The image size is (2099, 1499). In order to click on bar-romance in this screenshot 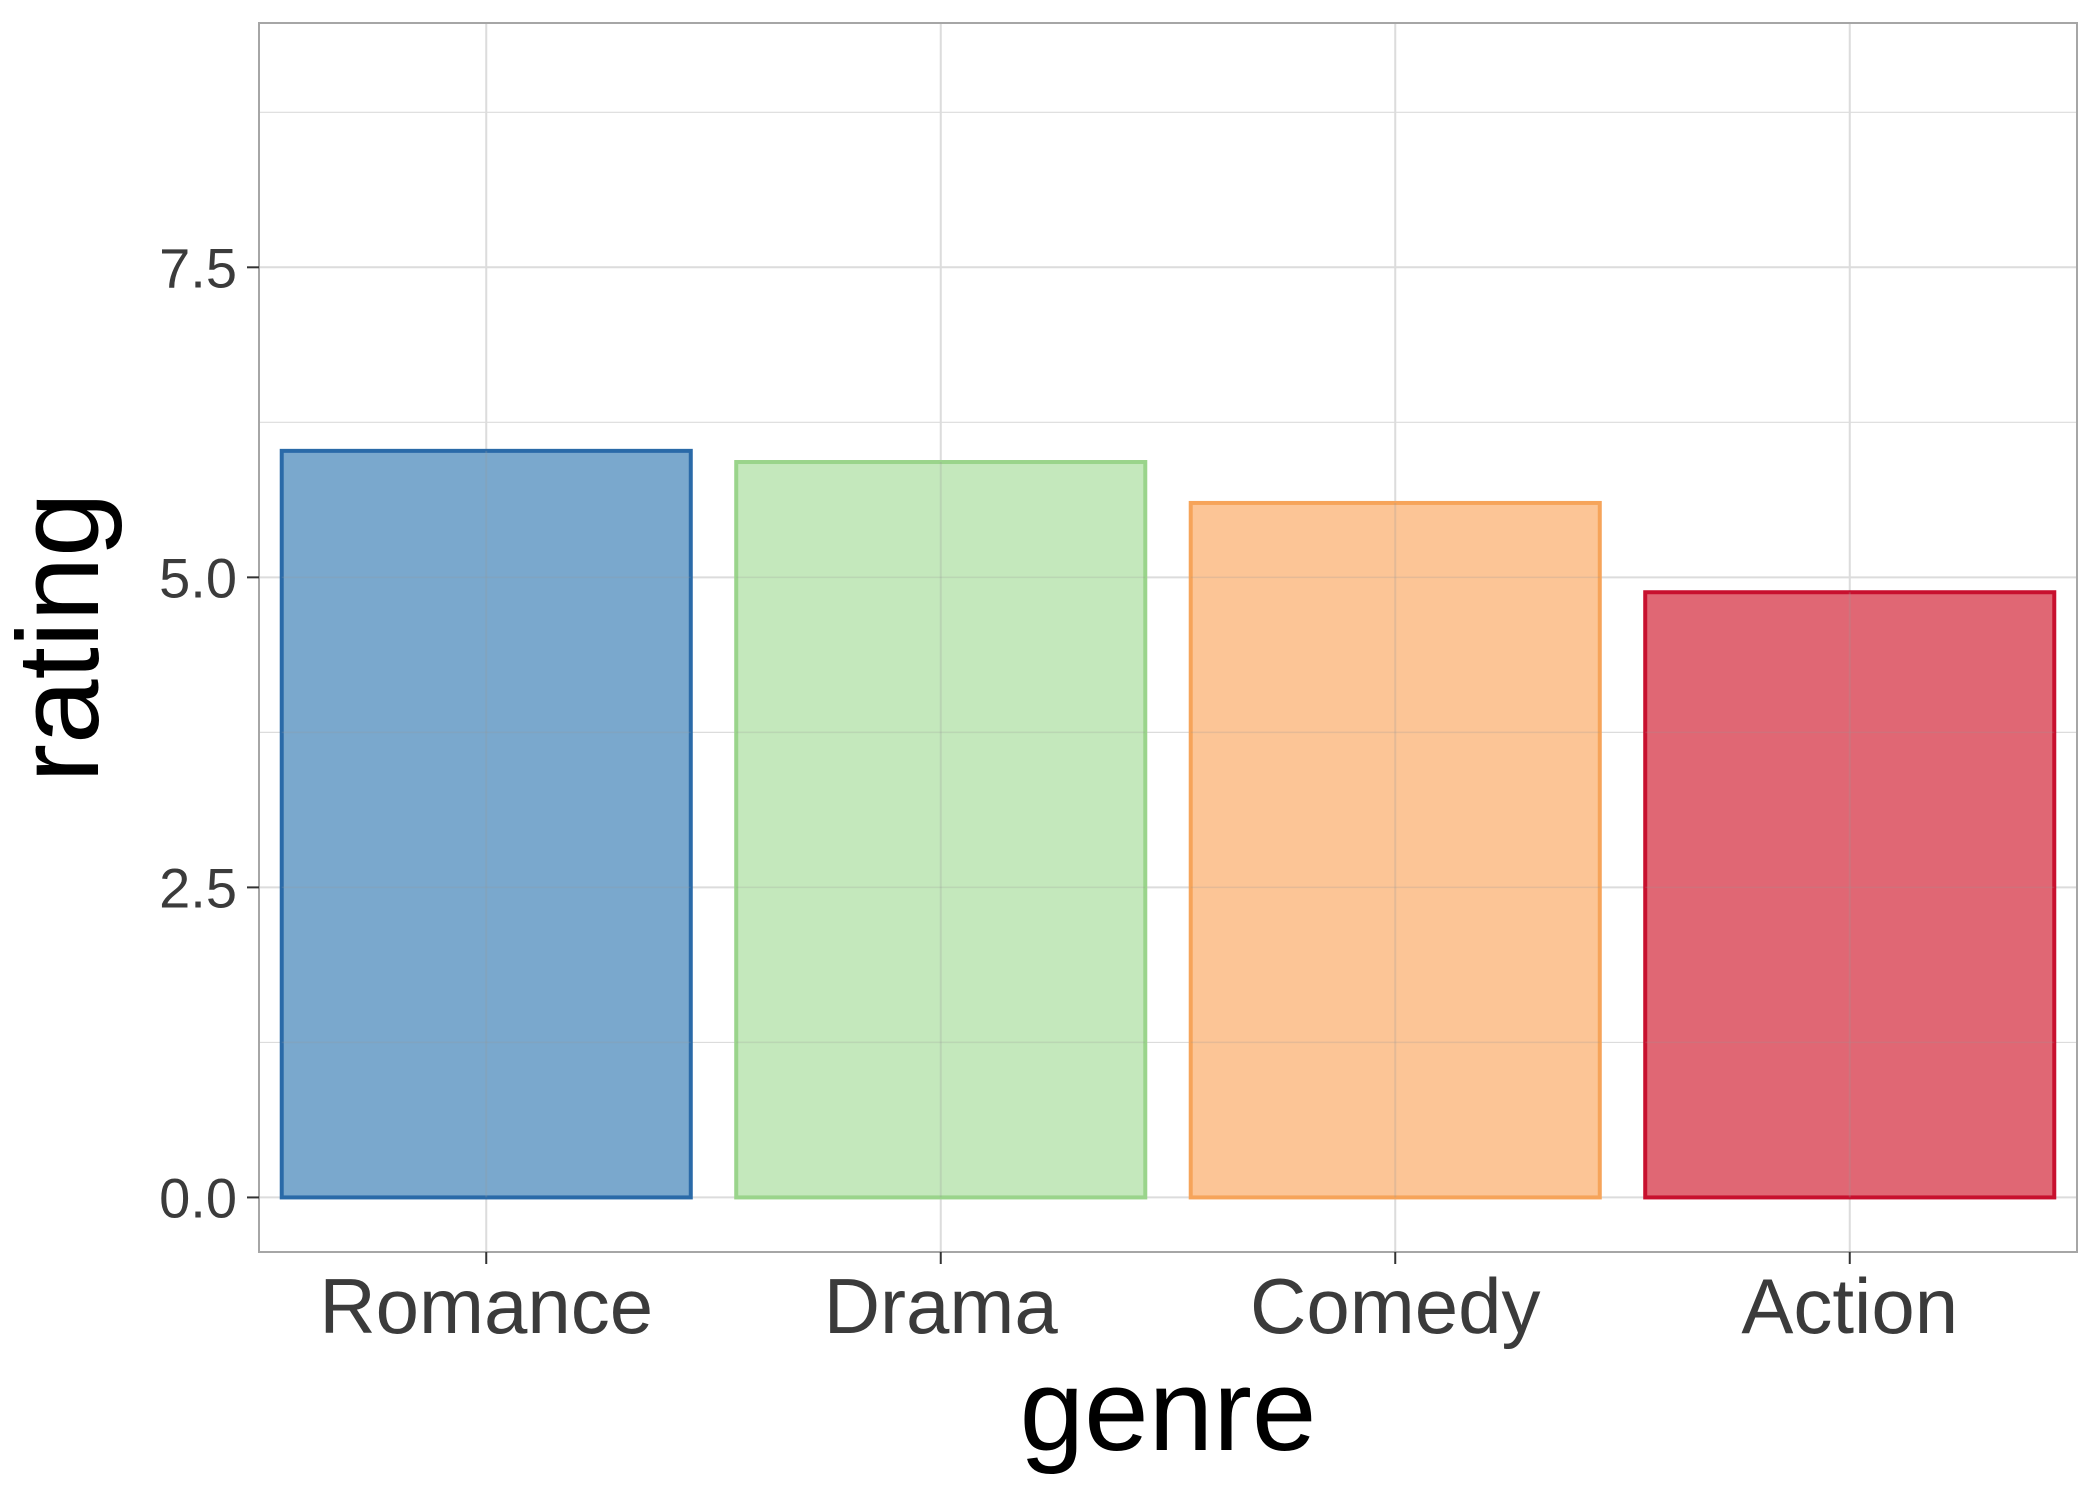, I will do `click(486, 824)`.